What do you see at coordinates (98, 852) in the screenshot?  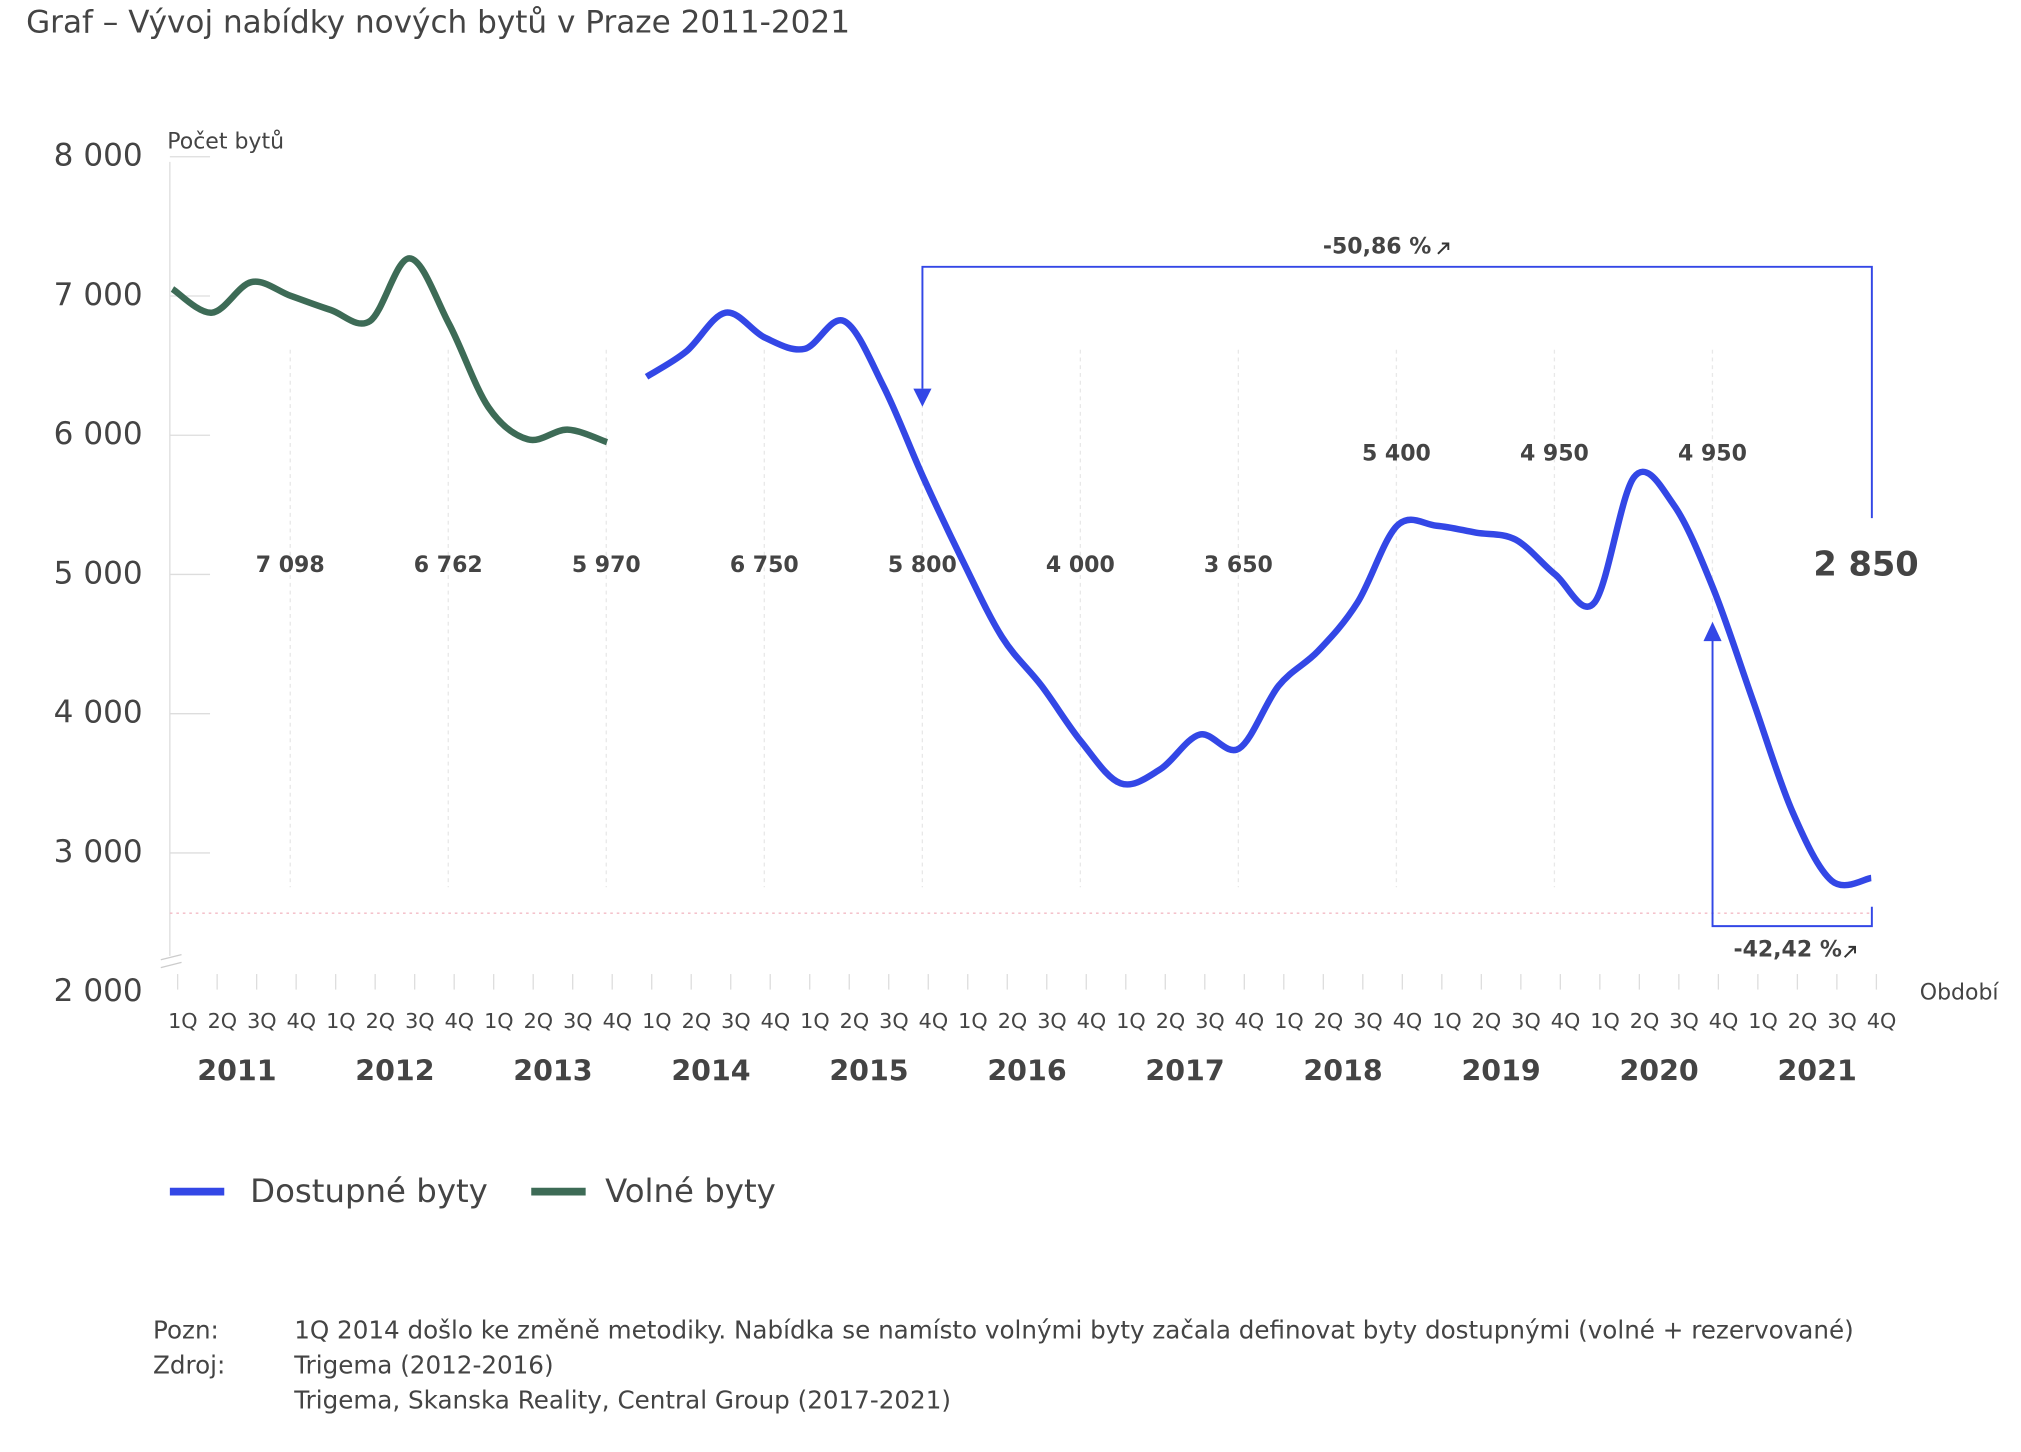 I see `y-tick-label: 3 000` at bounding box center [98, 852].